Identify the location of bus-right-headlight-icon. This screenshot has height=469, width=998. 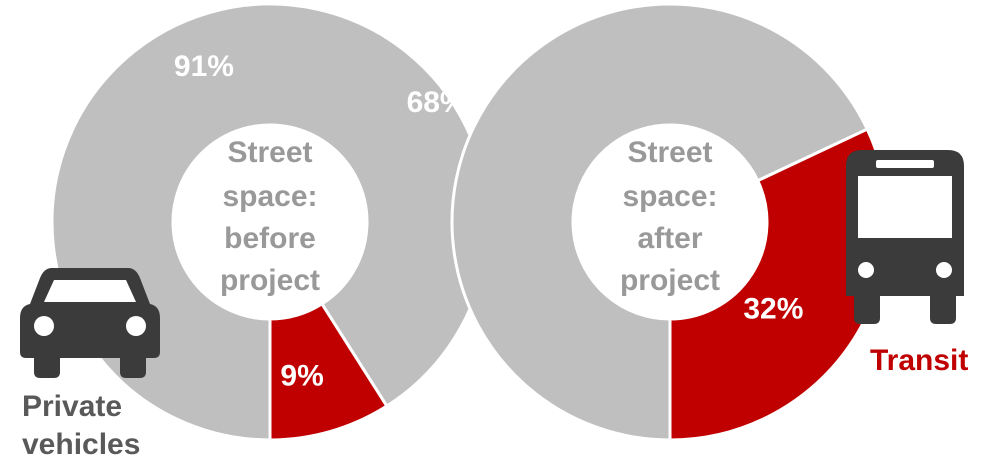
(944, 270).